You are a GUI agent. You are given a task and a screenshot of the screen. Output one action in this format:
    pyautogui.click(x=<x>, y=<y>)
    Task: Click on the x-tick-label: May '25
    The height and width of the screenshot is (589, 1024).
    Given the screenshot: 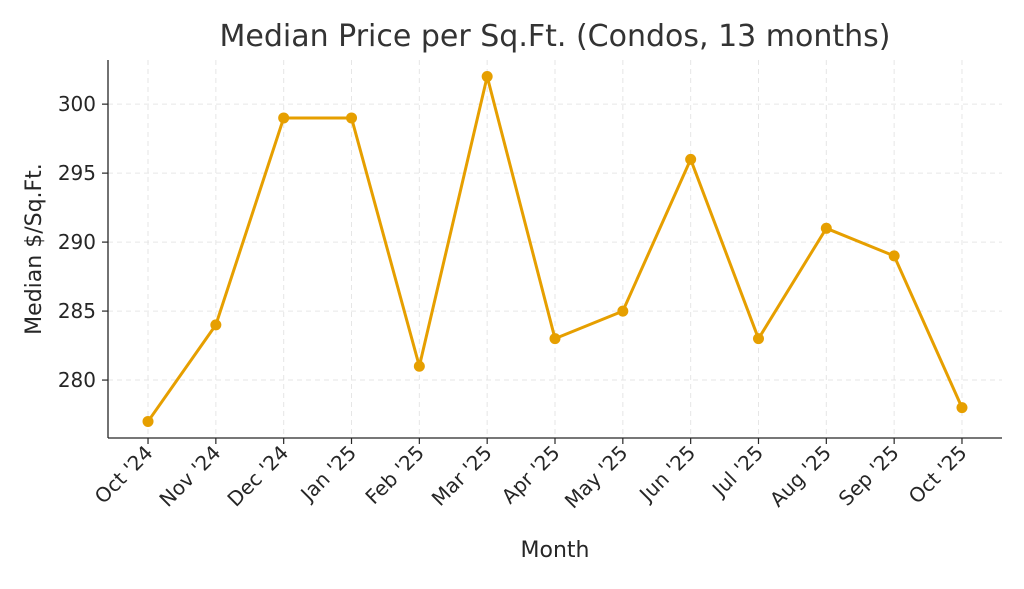 What is the action you would take?
    pyautogui.click(x=596, y=477)
    